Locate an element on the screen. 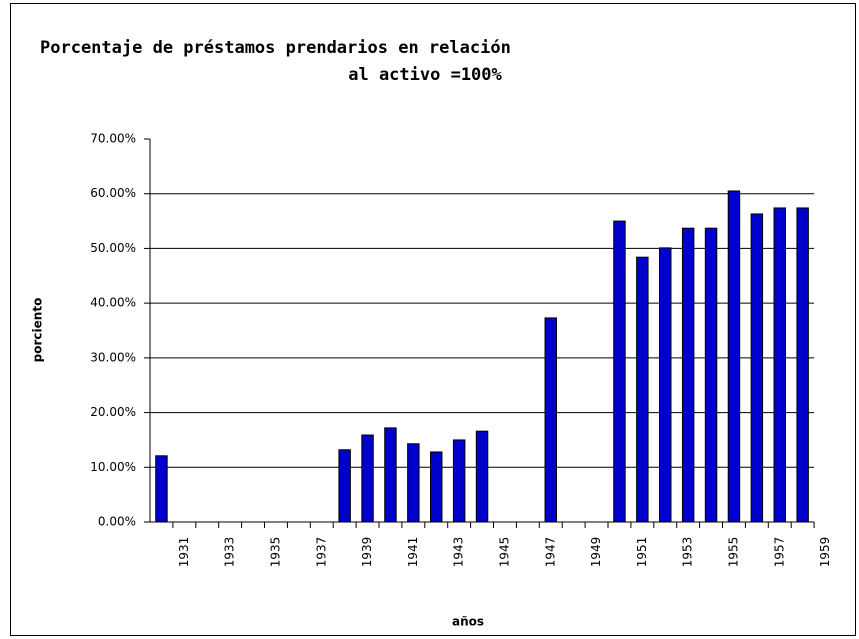 The image size is (859, 639). x-tick-label: 1959 is located at coordinates (825, 552).